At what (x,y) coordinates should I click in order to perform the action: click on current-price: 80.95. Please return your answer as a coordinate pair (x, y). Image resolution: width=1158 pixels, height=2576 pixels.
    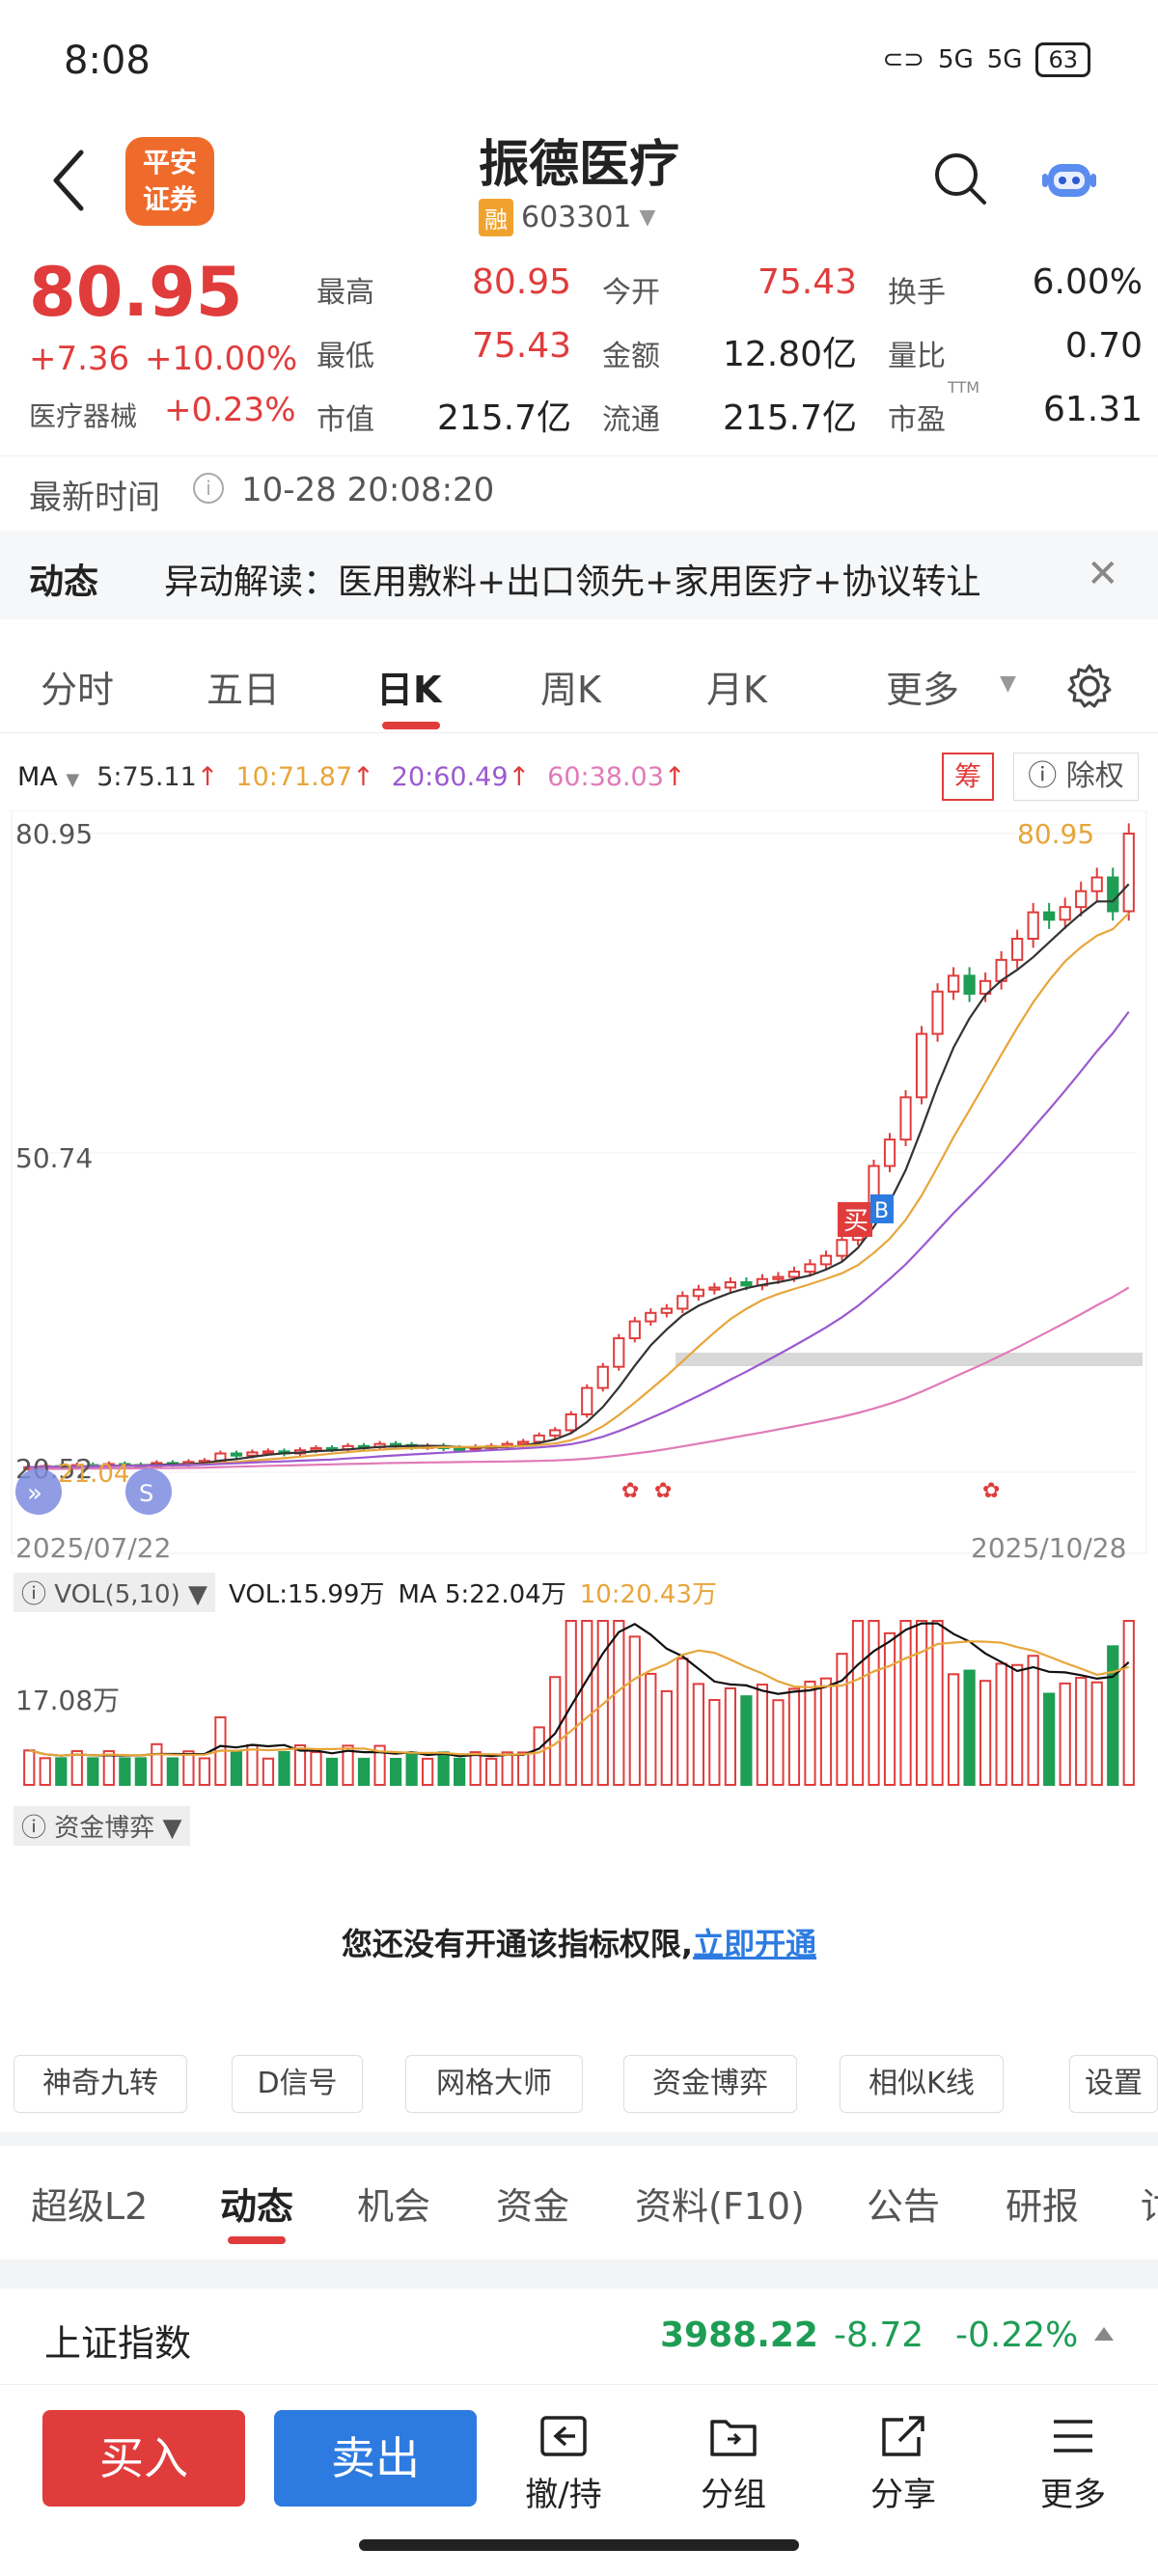
    Looking at the image, I should click on (136, 293).